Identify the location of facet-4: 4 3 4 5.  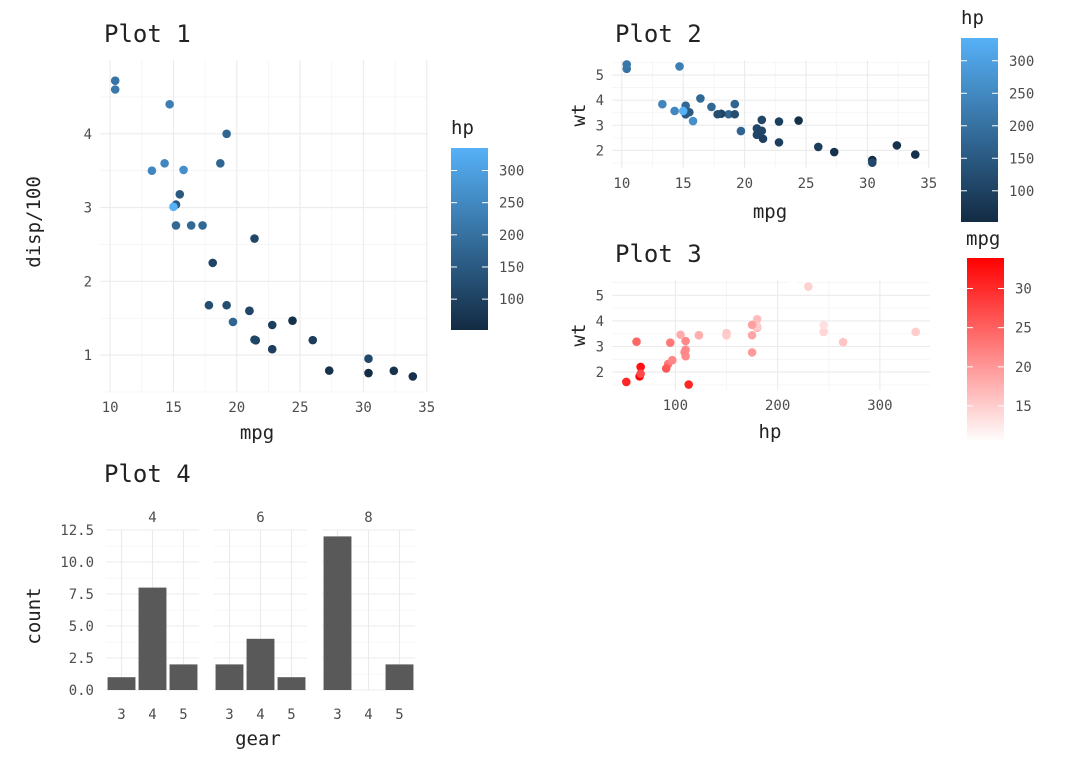
(152, 616).